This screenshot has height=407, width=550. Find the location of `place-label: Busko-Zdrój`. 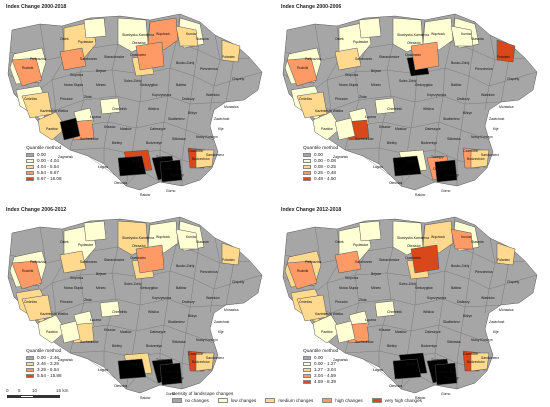

place-label: Busko-Zdrój is located at coordinates (185, 63).